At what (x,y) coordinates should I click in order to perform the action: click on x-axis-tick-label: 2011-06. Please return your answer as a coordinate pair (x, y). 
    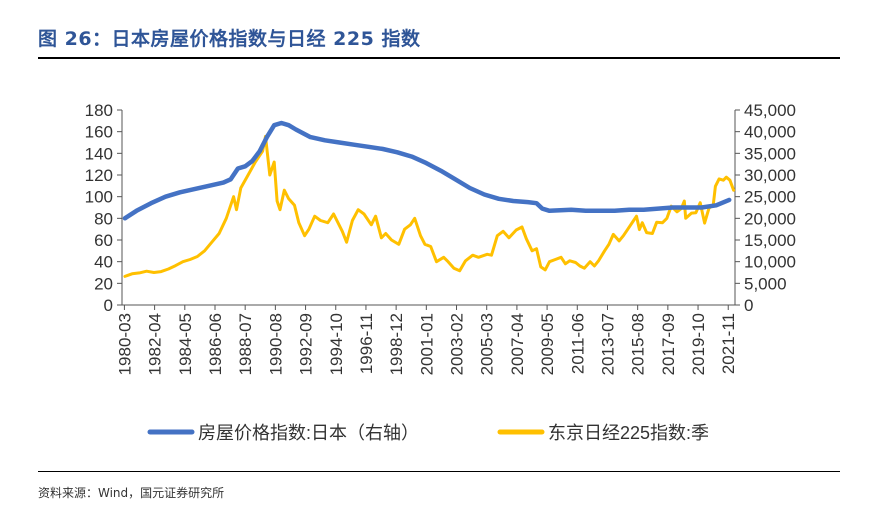
    Looking at the image, I should click on (577, 343).